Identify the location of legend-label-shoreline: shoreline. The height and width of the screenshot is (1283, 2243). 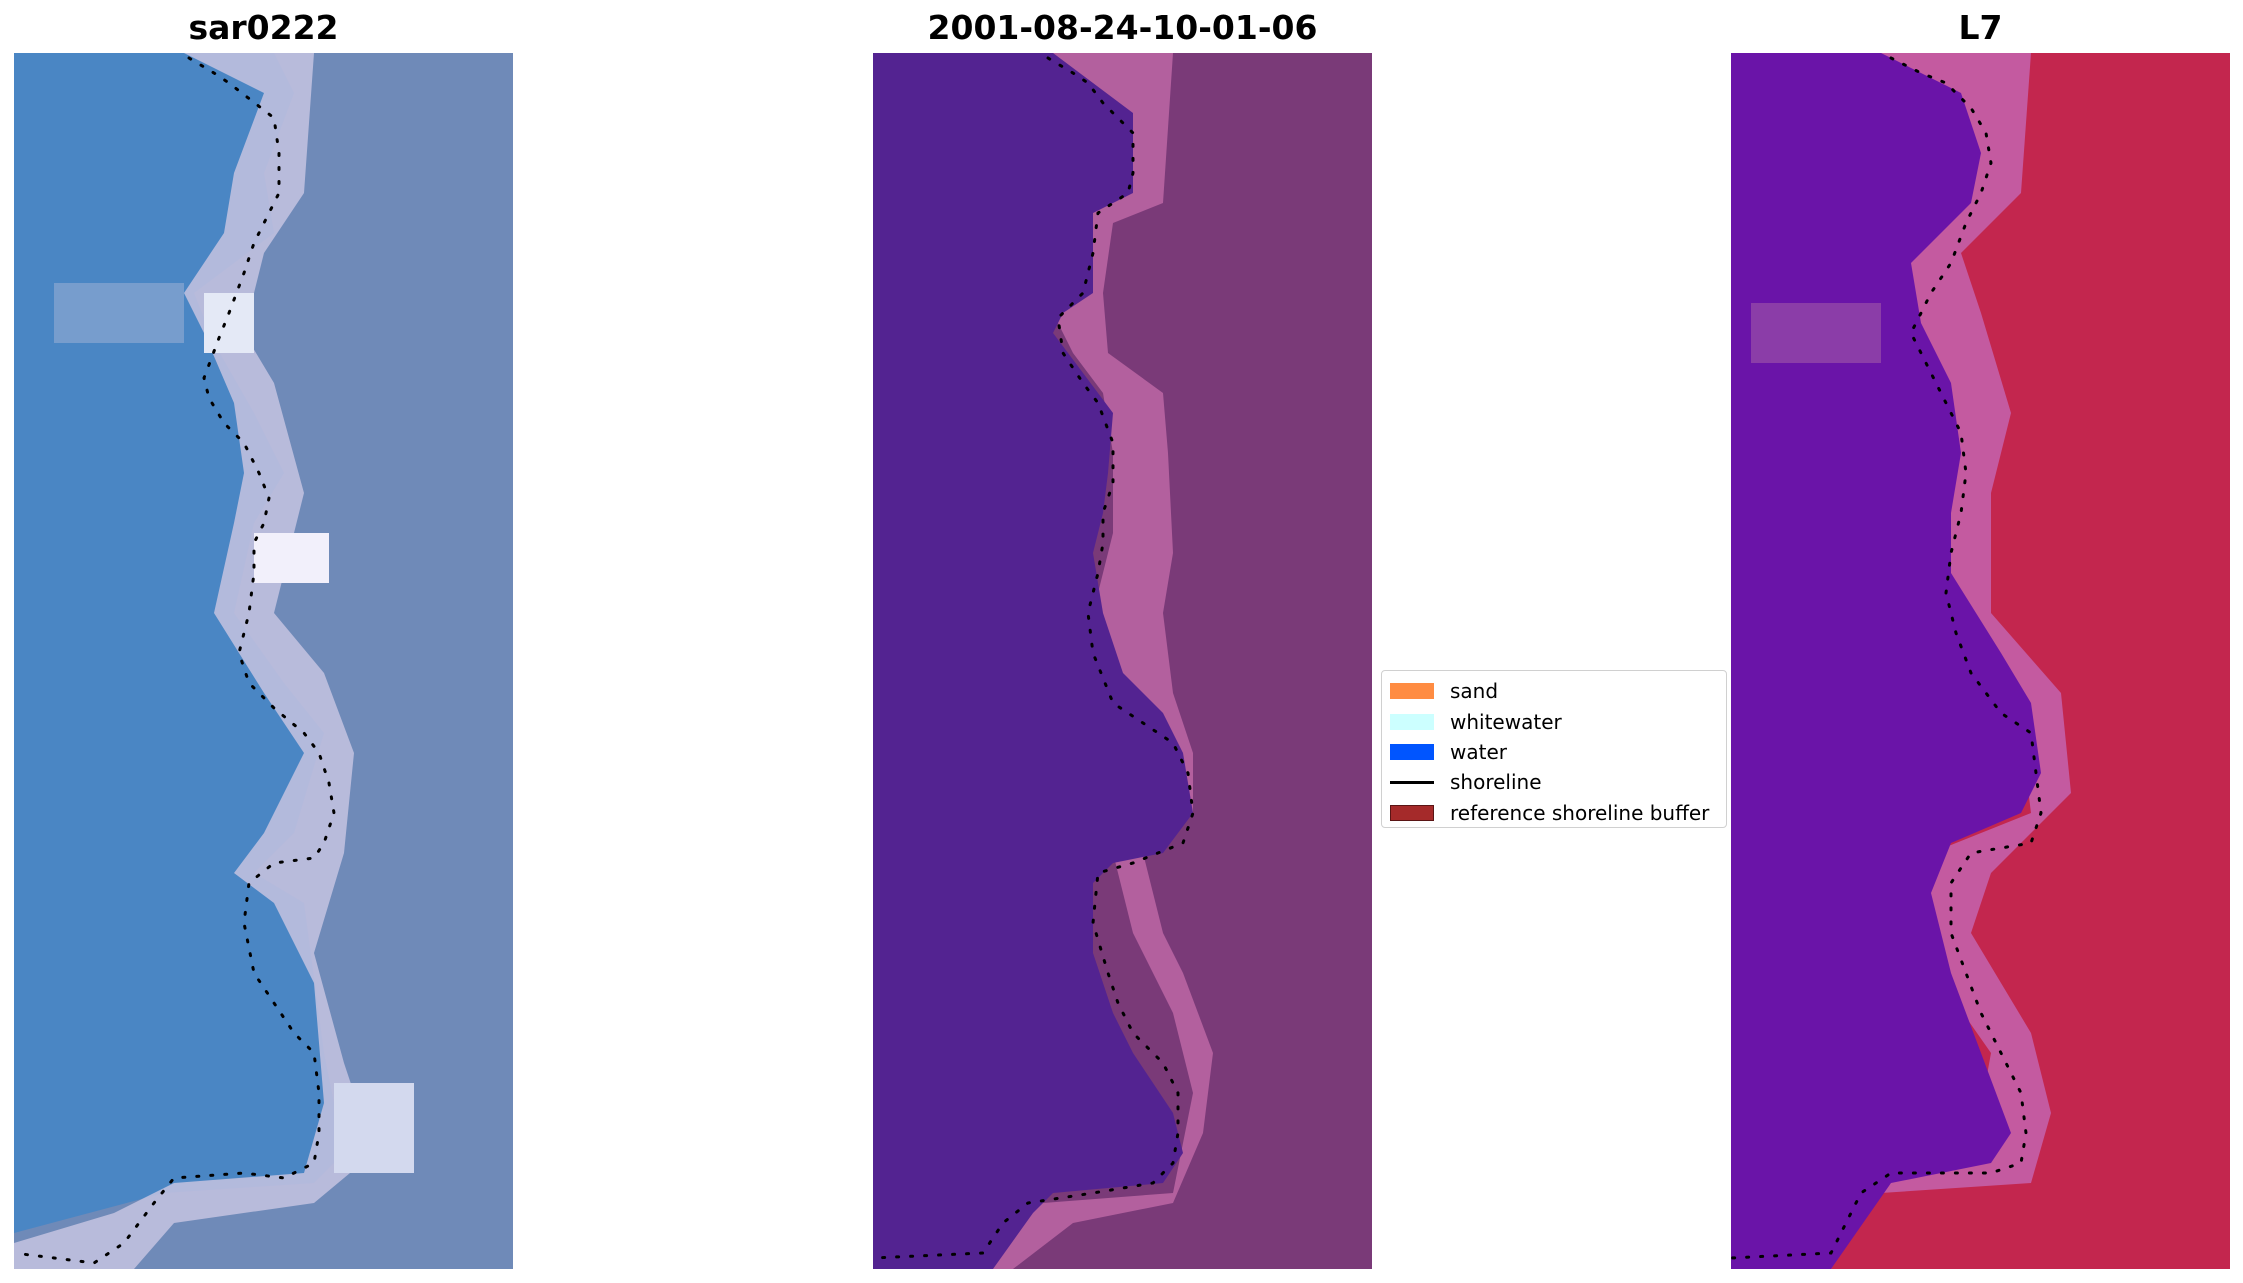
(1496, 782).